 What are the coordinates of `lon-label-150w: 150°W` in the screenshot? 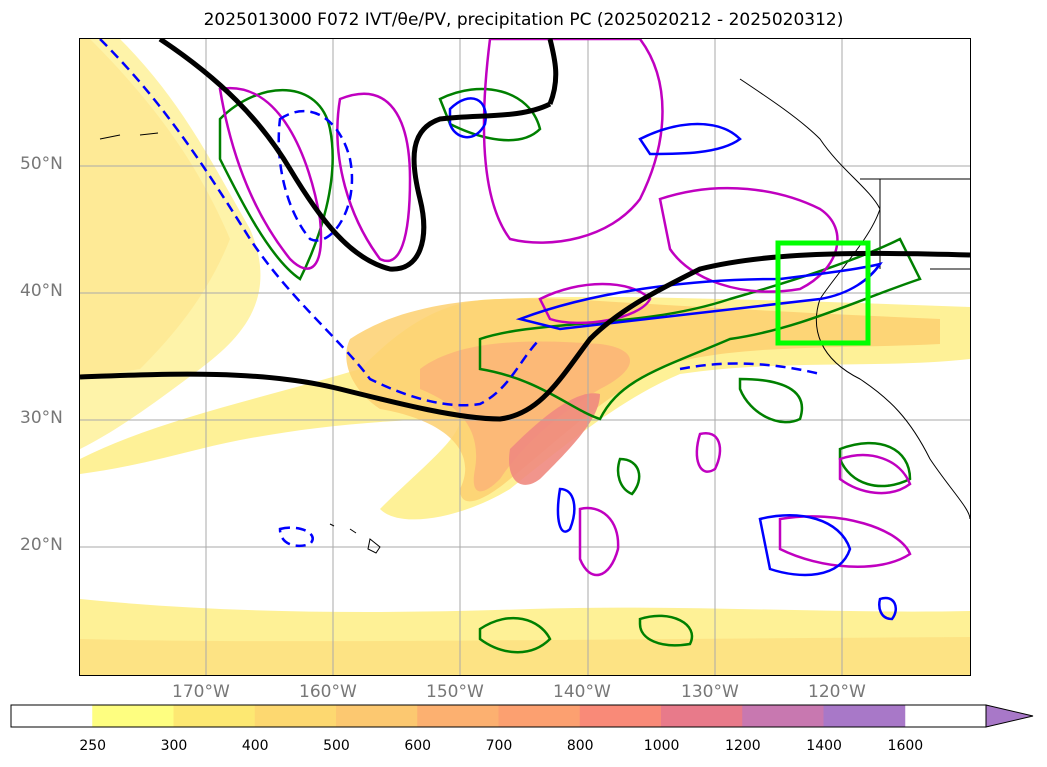 It's located at (455, 692).